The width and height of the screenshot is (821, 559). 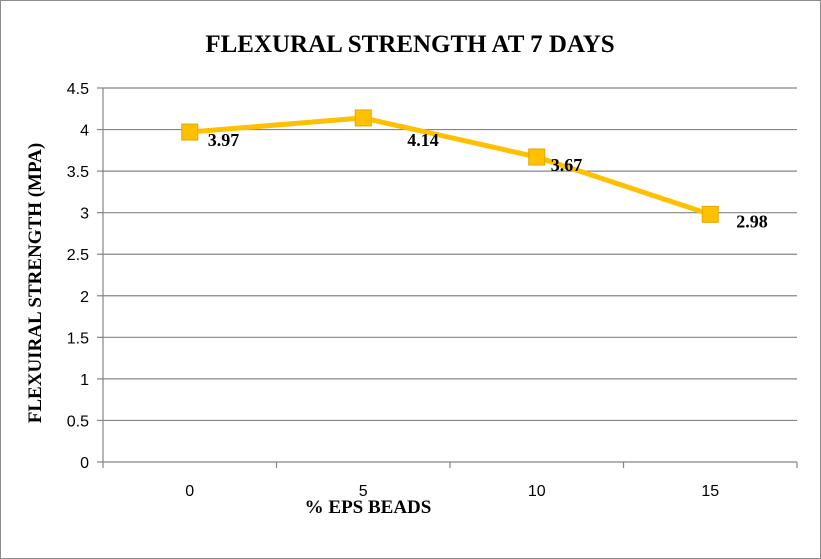 I want to click on data-label: 3.67, so click(x=567, y=165).